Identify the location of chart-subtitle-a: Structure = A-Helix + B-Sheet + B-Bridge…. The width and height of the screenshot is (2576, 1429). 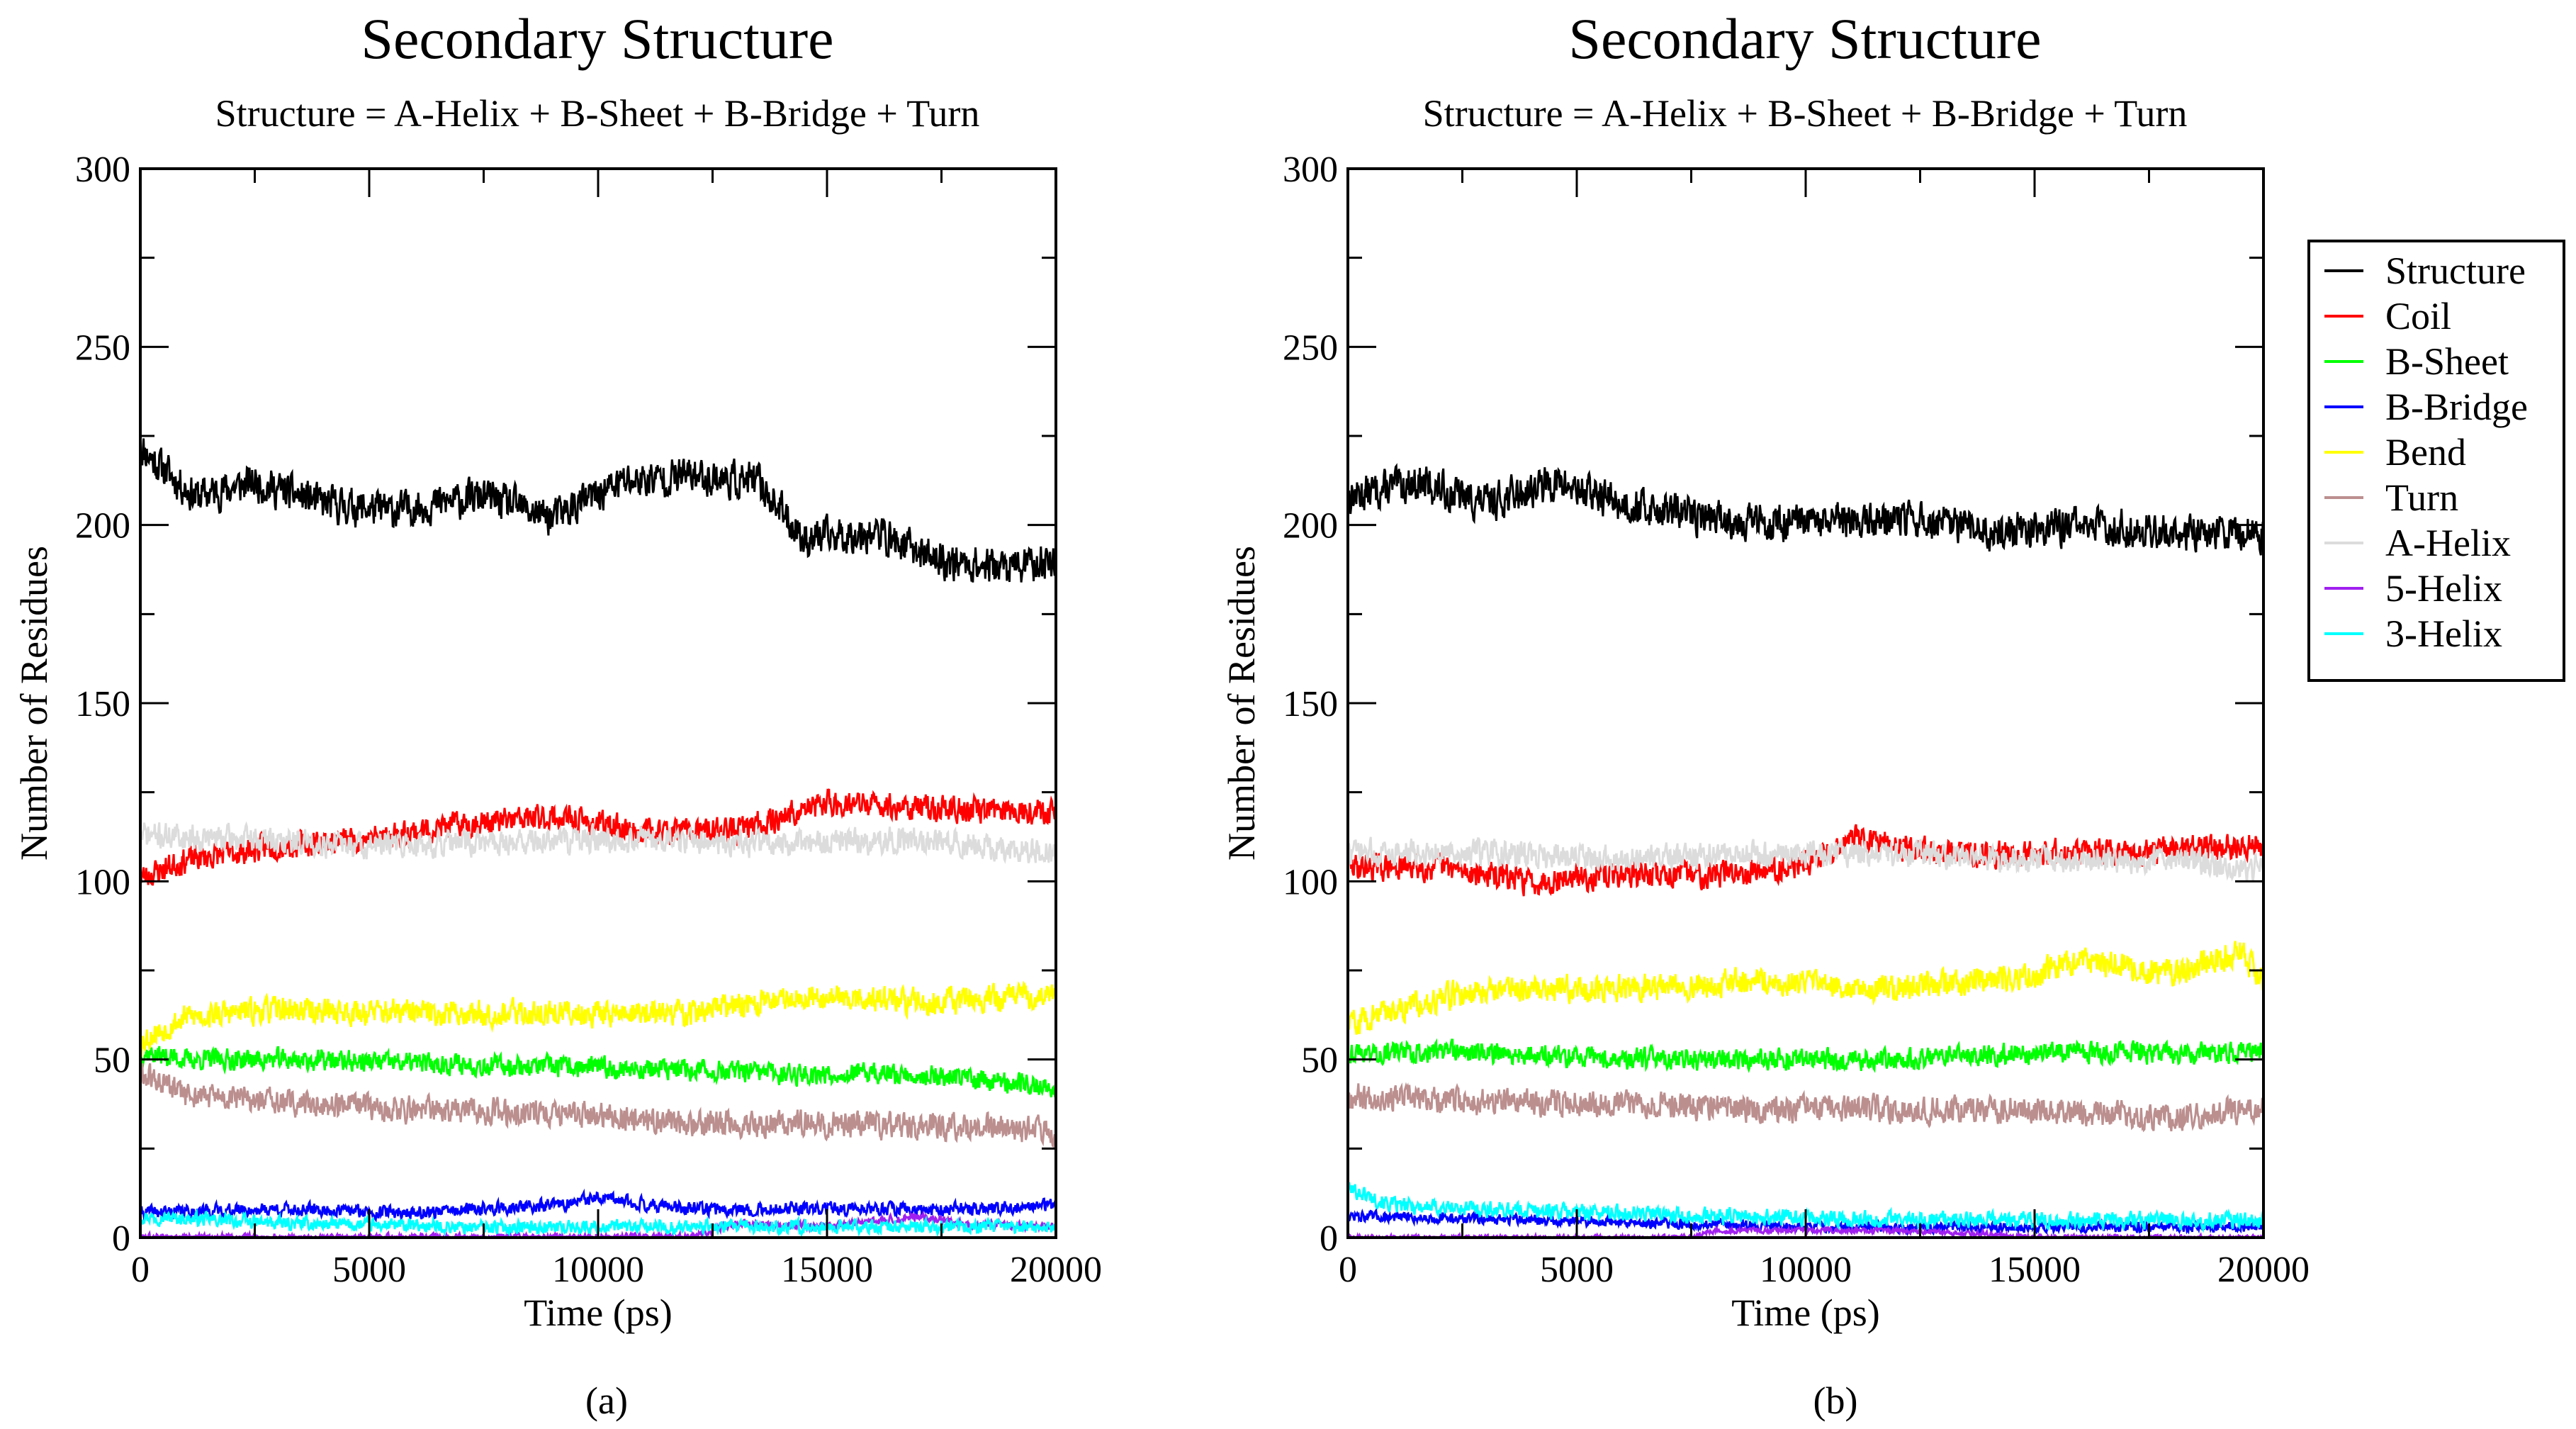
(597, 113).